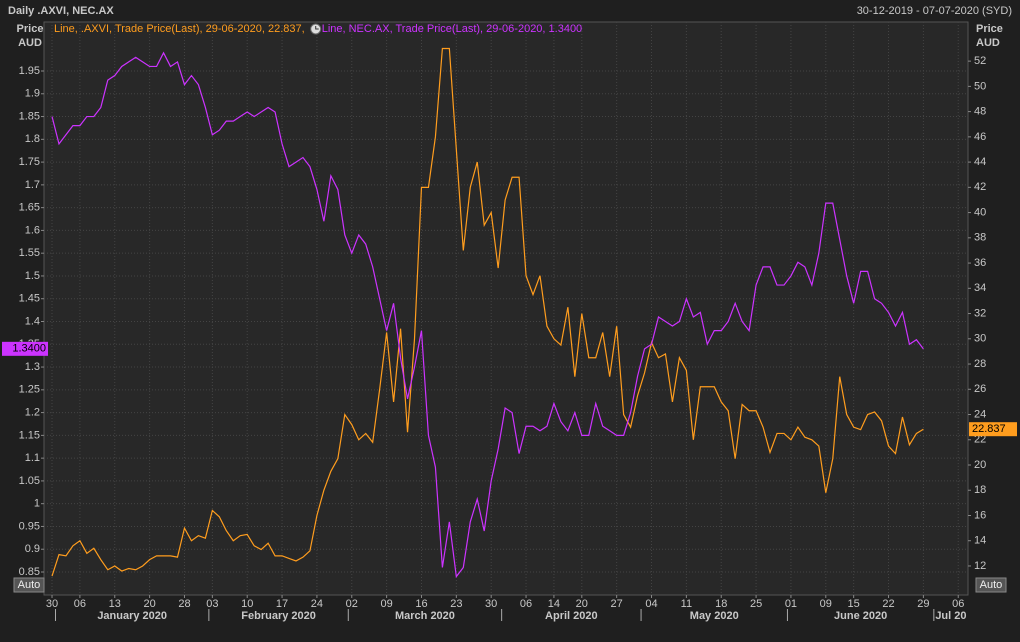  What do you see at coordinates (425, 616) in the screenshot?
I see `month-label: March 2020` at bounding box center [425, 616].